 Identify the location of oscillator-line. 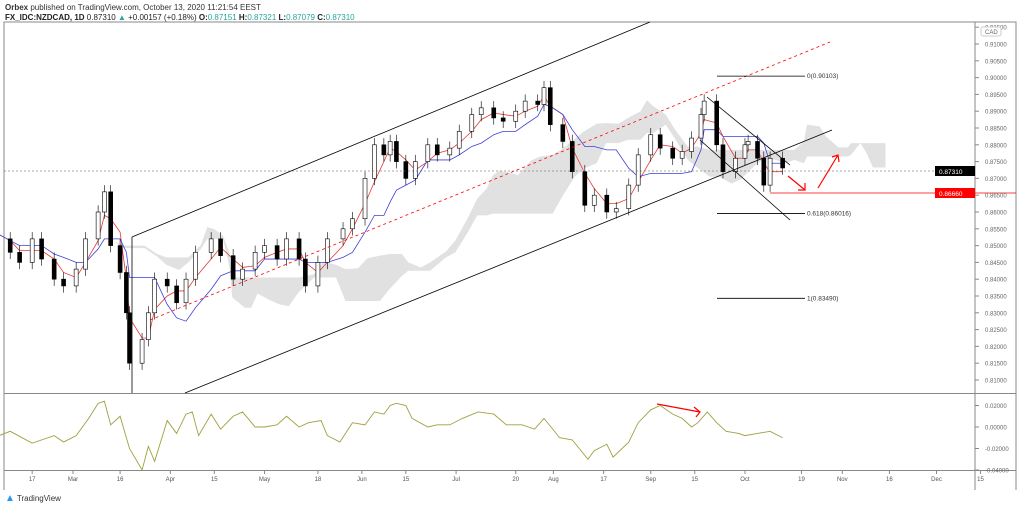
(391, 436).